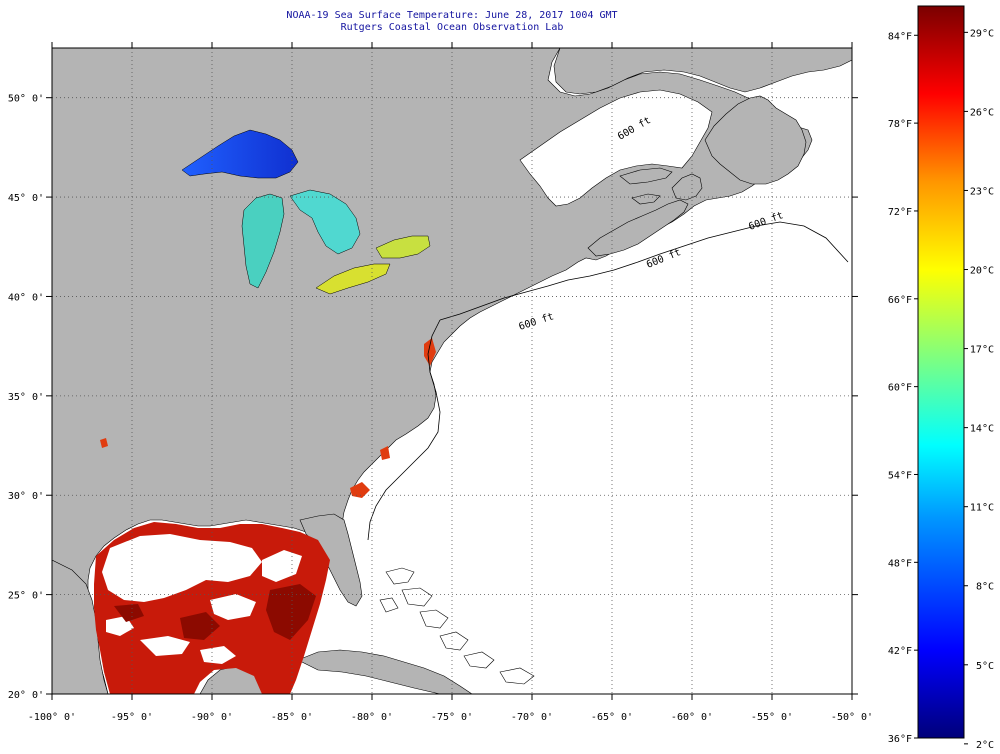 The height and width of the screenshot is (754, 1000). I want to click on lon-tick-label: -70° 0', so click(532, 717).